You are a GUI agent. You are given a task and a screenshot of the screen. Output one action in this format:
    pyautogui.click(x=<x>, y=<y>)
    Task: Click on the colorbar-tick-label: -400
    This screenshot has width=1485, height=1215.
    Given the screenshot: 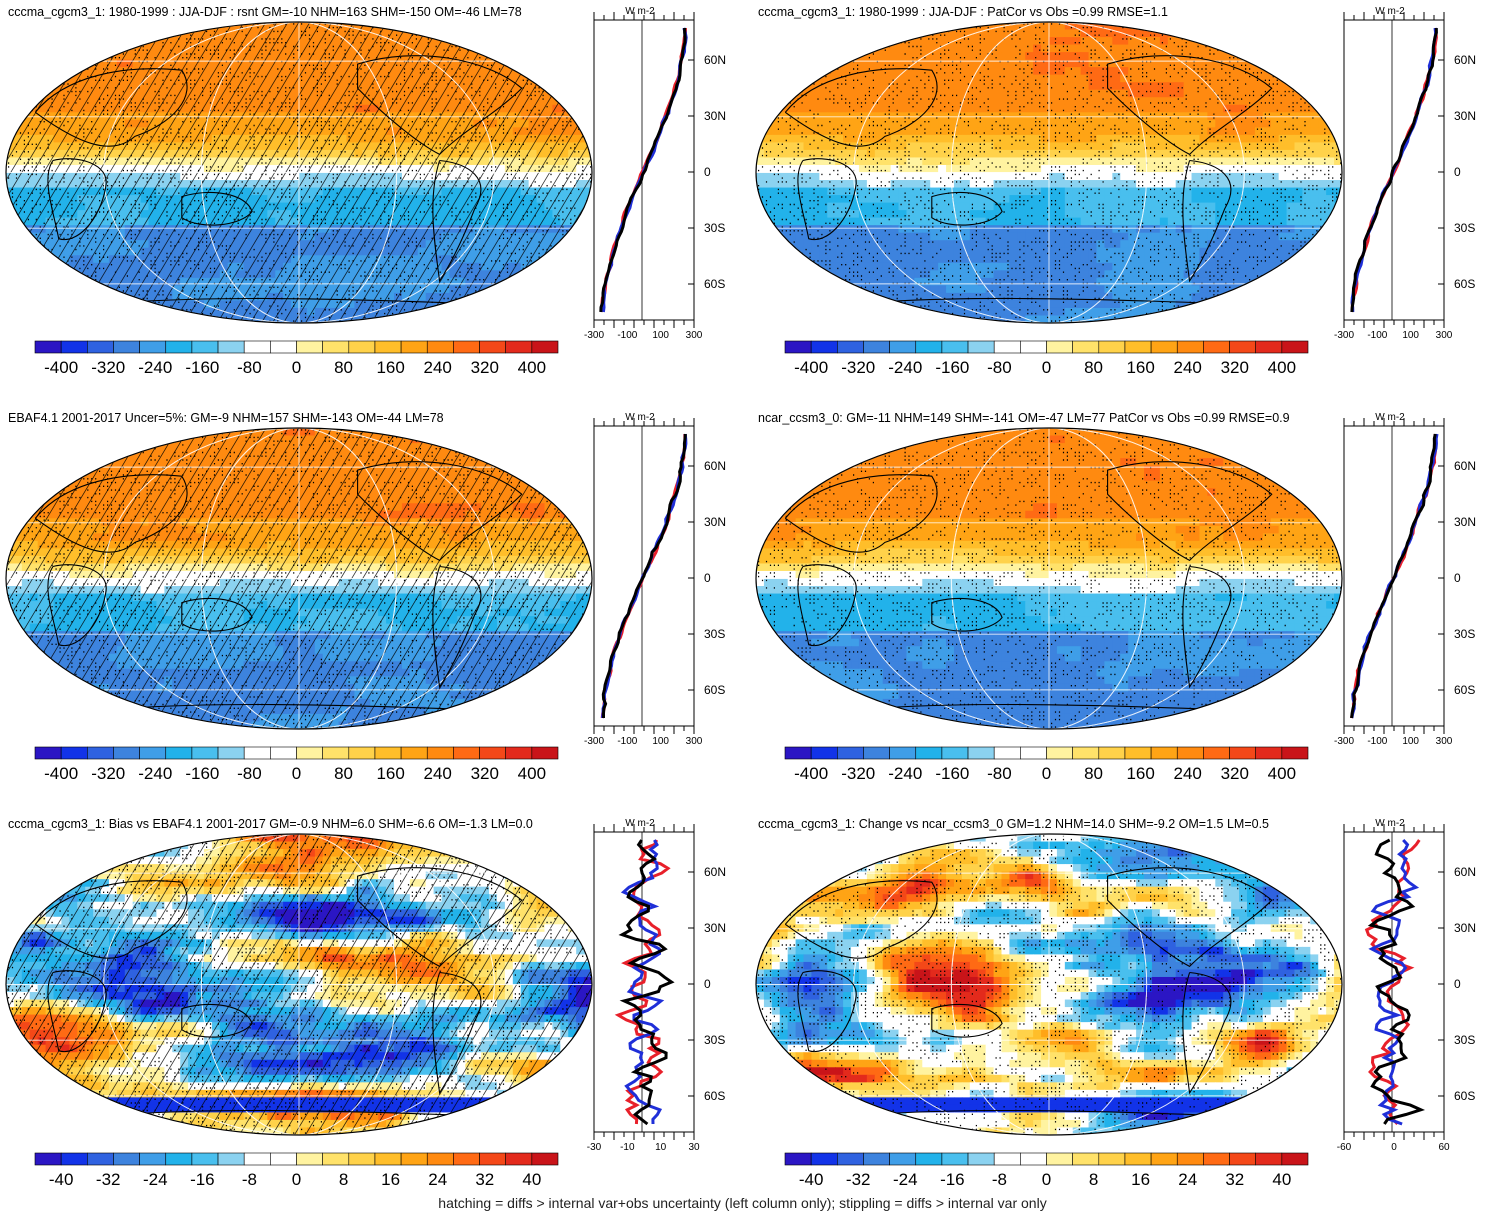 What is the action you would take?
    pyautogui.click(x=61, y=773)
    